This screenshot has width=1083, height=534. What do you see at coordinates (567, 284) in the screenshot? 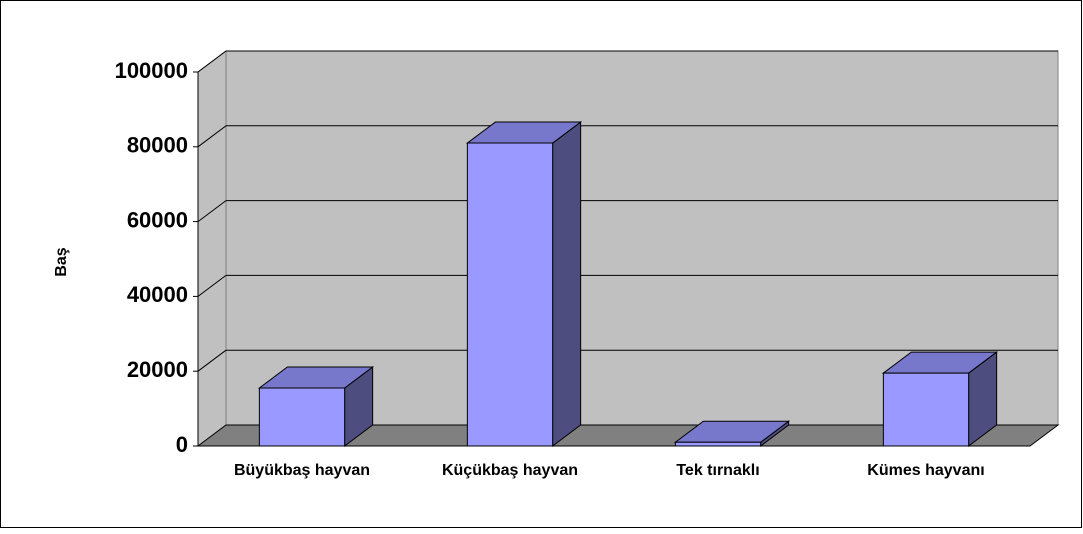
I see `bar-side` at bounding box center [567, 284].